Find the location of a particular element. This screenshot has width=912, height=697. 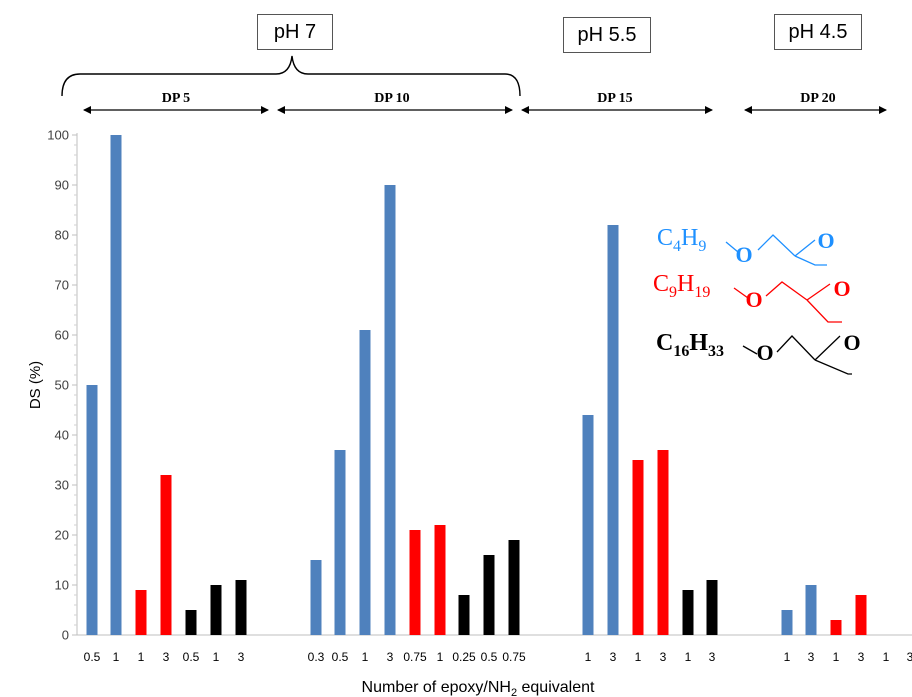

x-axis-label: Number of epoxy/NH2 equivalent is located at coordinates (478, 688).